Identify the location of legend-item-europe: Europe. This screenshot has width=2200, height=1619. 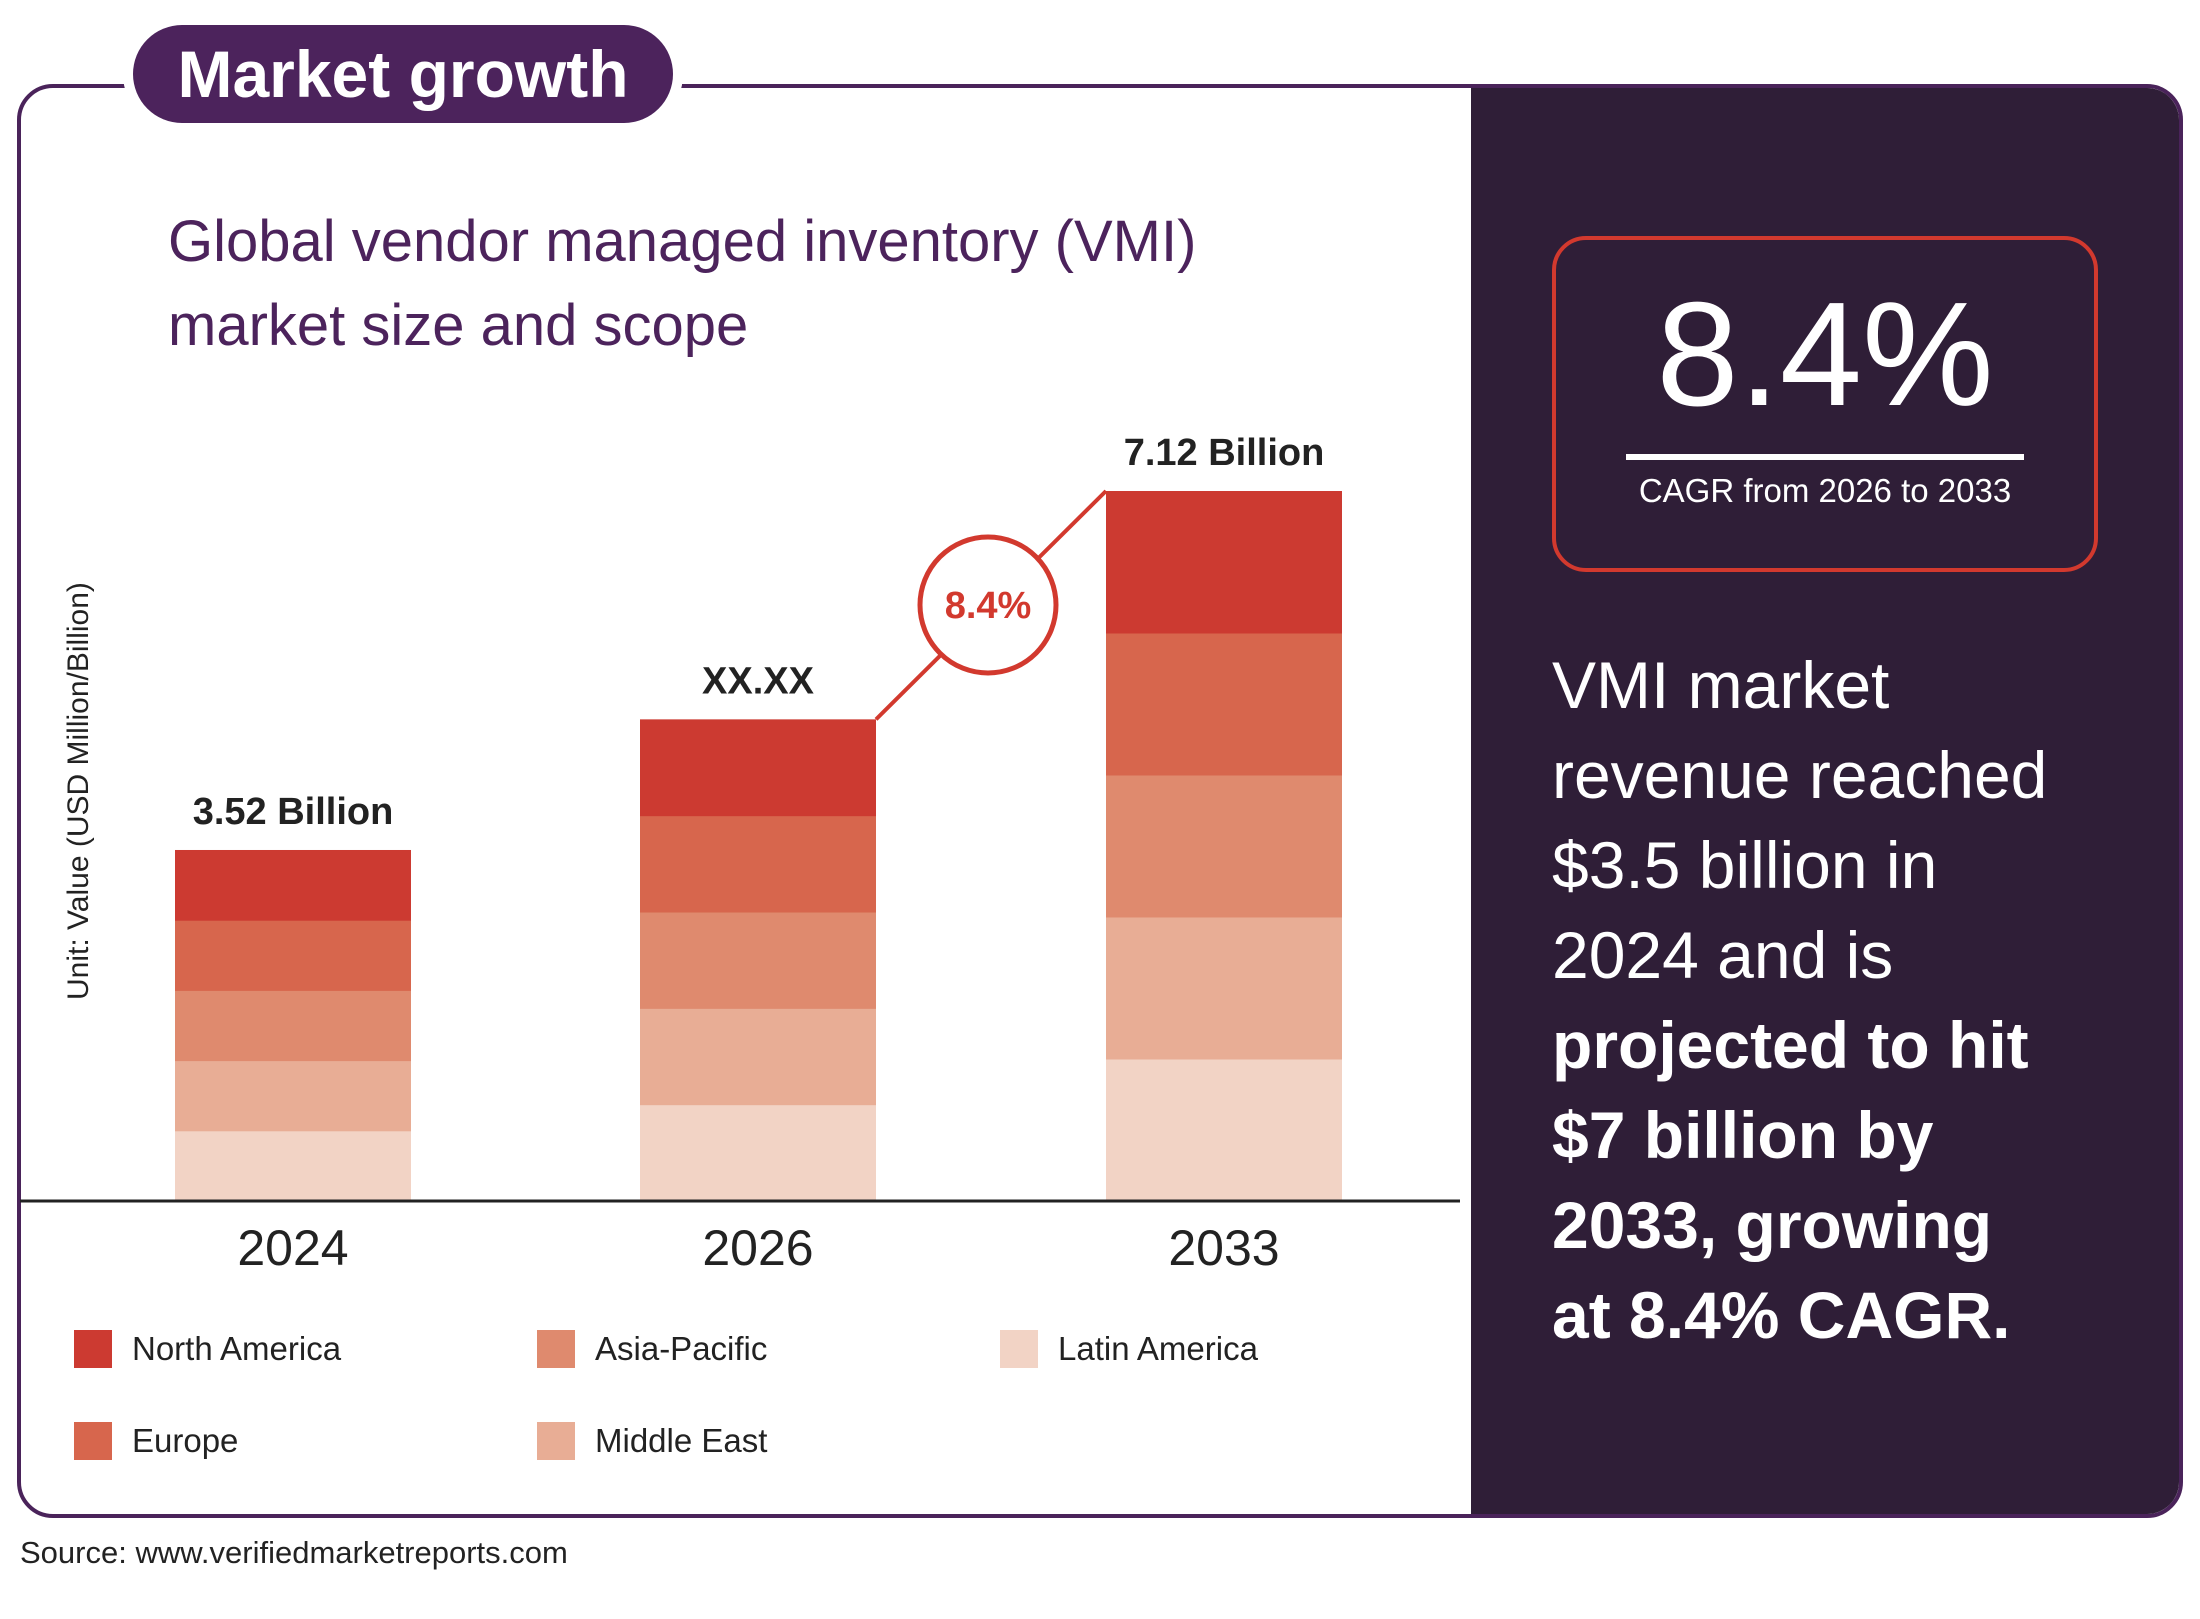
(156, 1441).